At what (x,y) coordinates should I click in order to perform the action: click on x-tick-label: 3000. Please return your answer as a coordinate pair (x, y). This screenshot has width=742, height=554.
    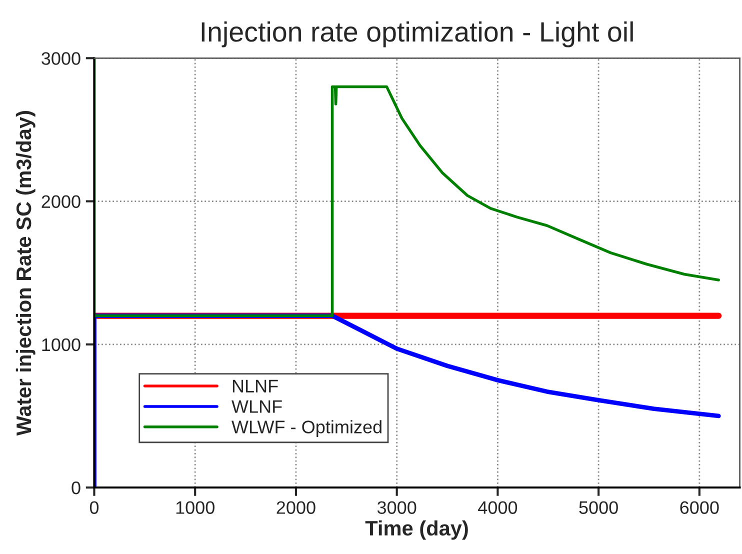
    Looking at the image, I should click on (396, 507).